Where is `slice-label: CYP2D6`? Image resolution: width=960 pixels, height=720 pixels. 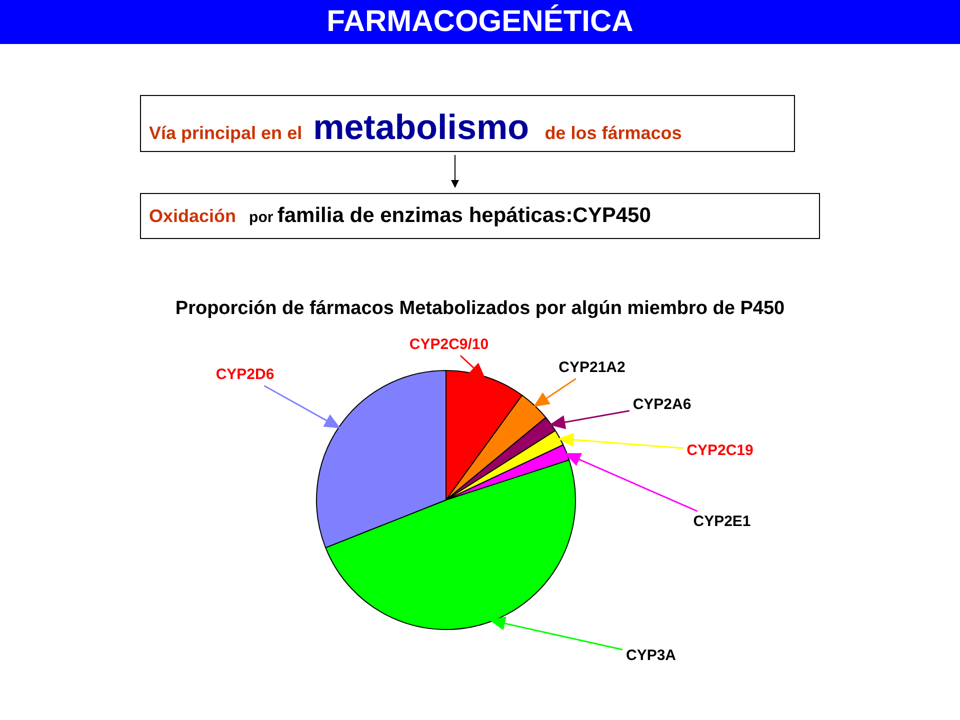
slice-label: CYP2D6 is located at coordinates (245, 375).